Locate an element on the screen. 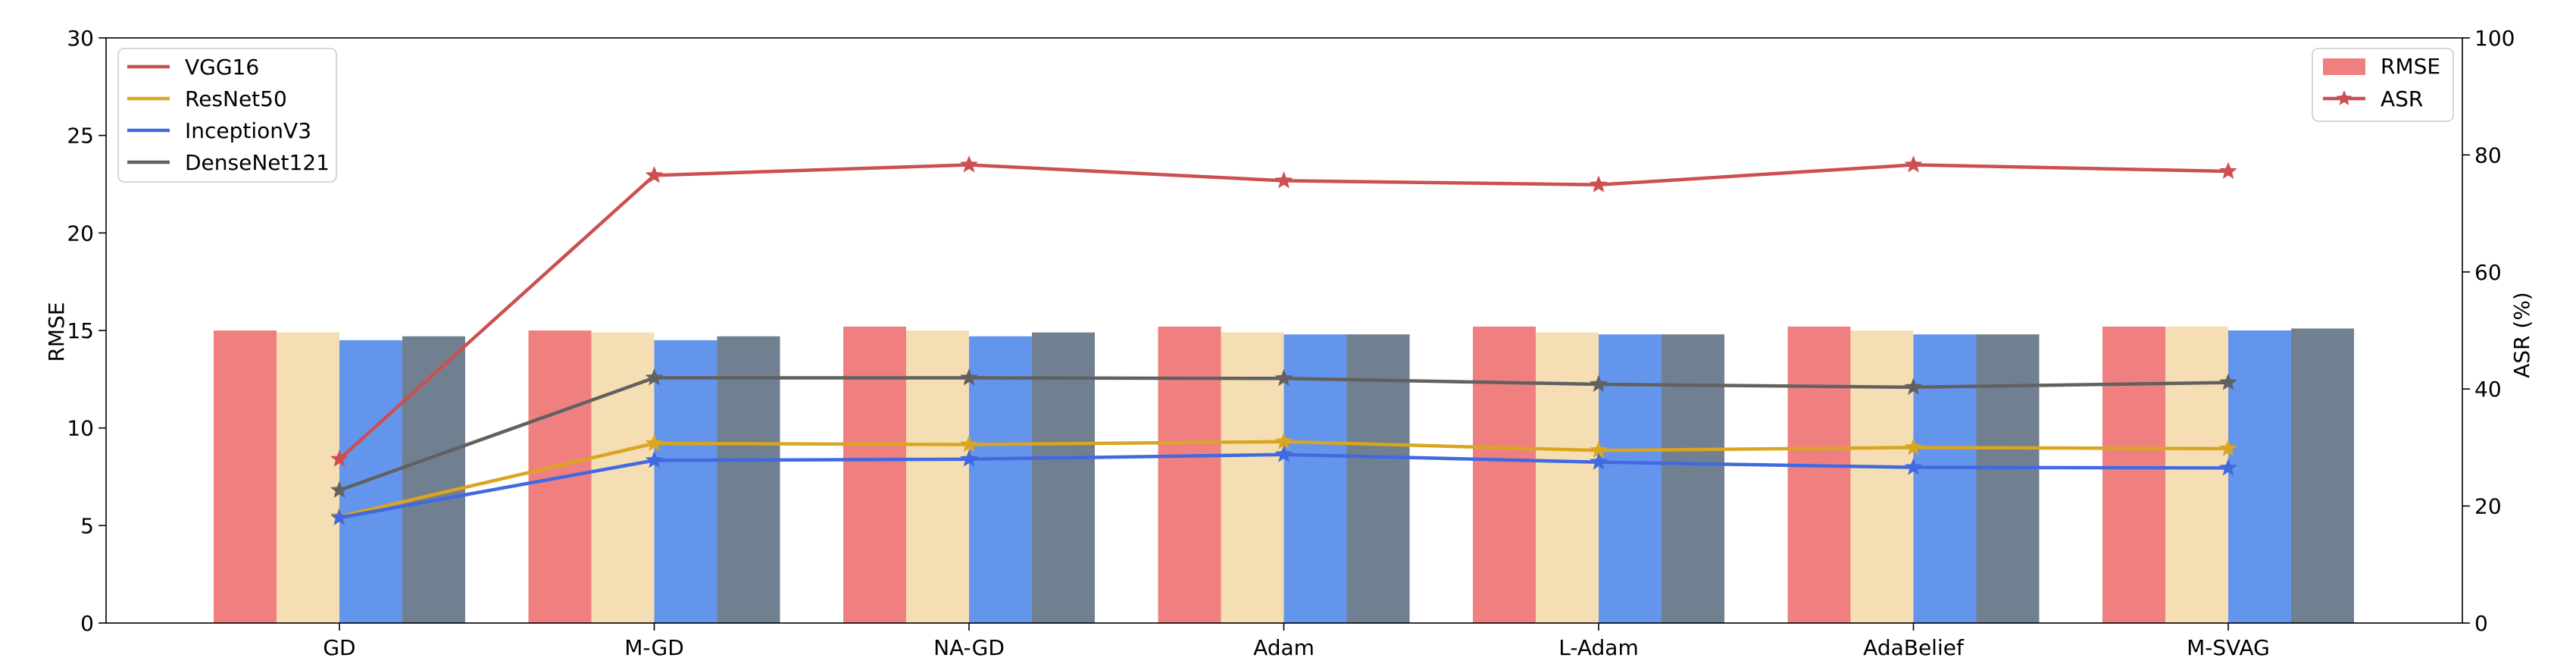 This screenshot has width=2576, height=667. legend-model-label-3: DenseNet121 is located at coordinates (257, 162).